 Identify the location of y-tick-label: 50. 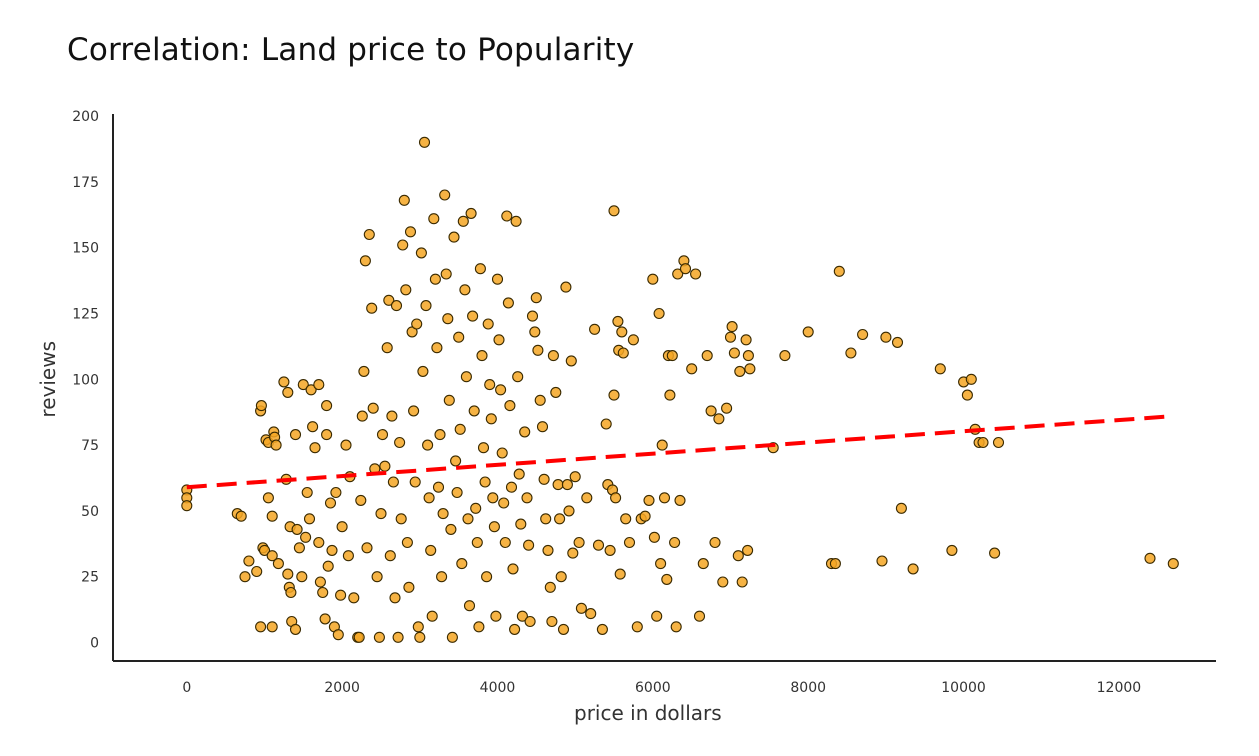
(90, 512).